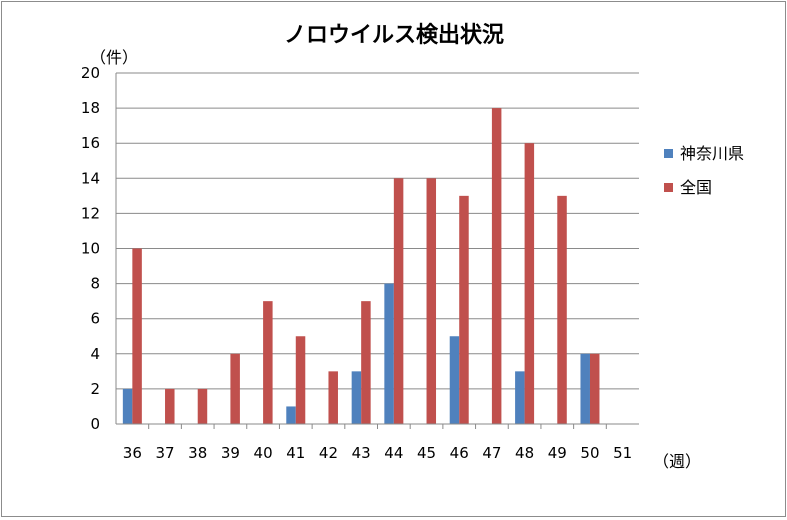 This screenshot has width=787, height=520. What do you see at coordinates (300, 380) in the screenshot?
I see `bar-全国-41` at bounding box center [300, 380].